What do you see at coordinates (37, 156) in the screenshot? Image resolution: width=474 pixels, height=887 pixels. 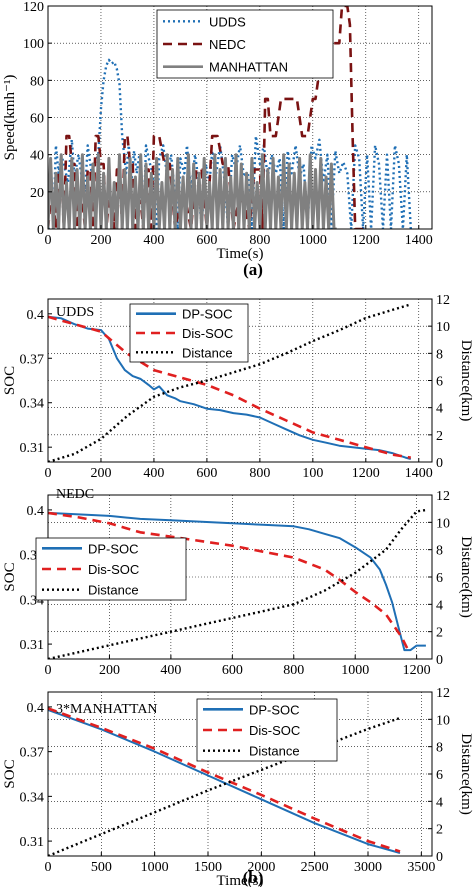 I see `speed-ytick-label: 40` at bounding box center [37, 156].